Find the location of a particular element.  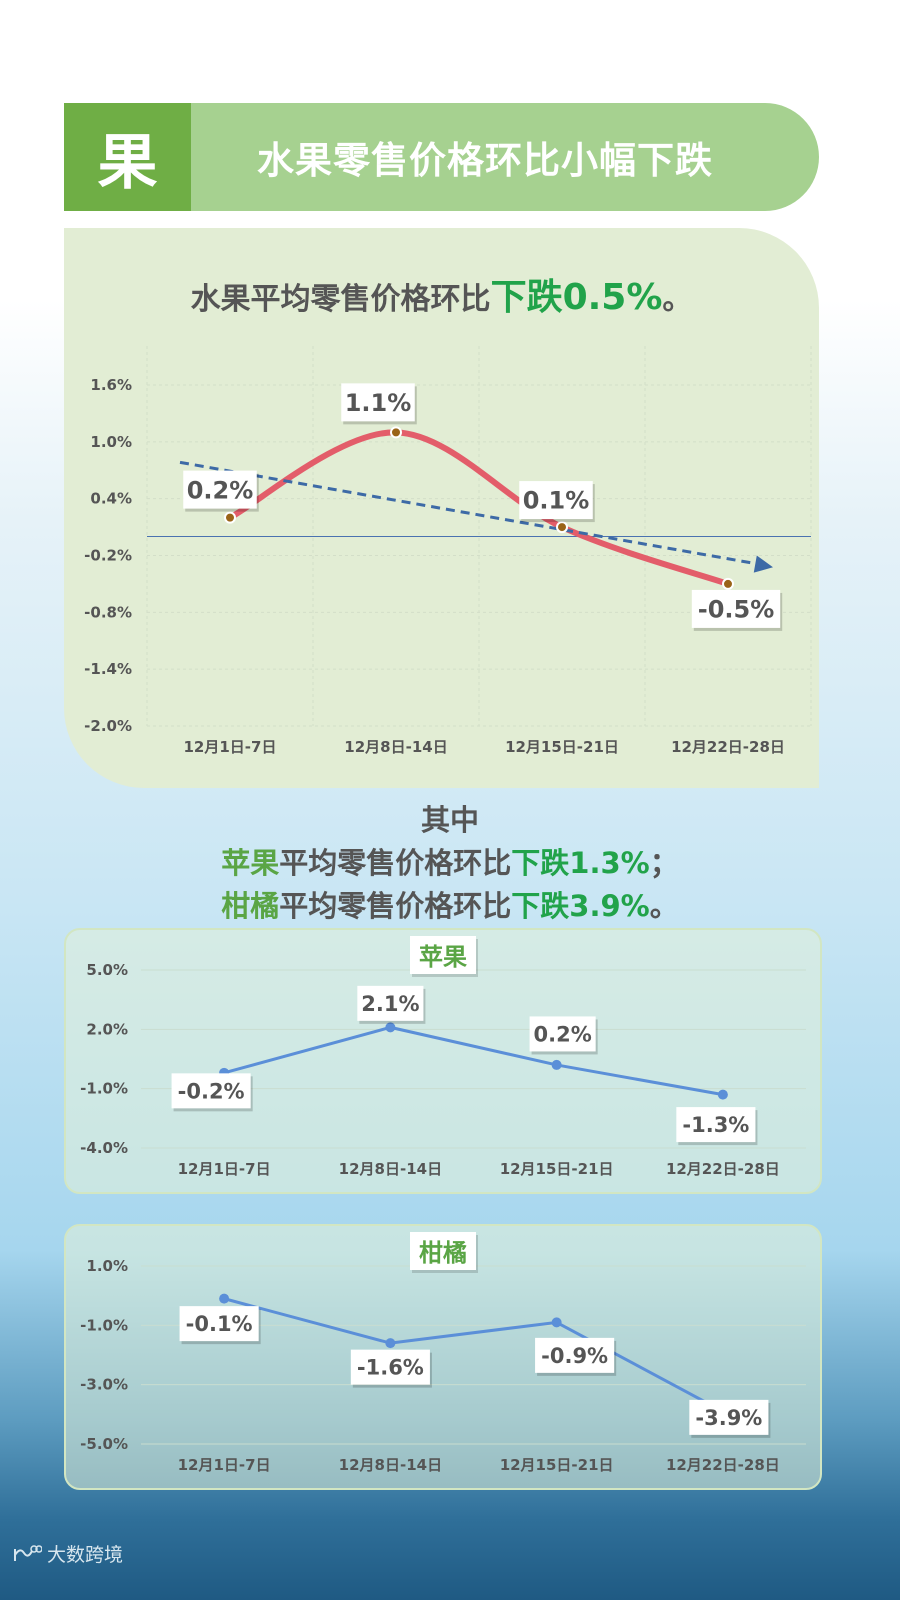

detail-line-citrus: 柑橘平均零售价格环比下跌3.9%。 is located at coordinates (450, 904).